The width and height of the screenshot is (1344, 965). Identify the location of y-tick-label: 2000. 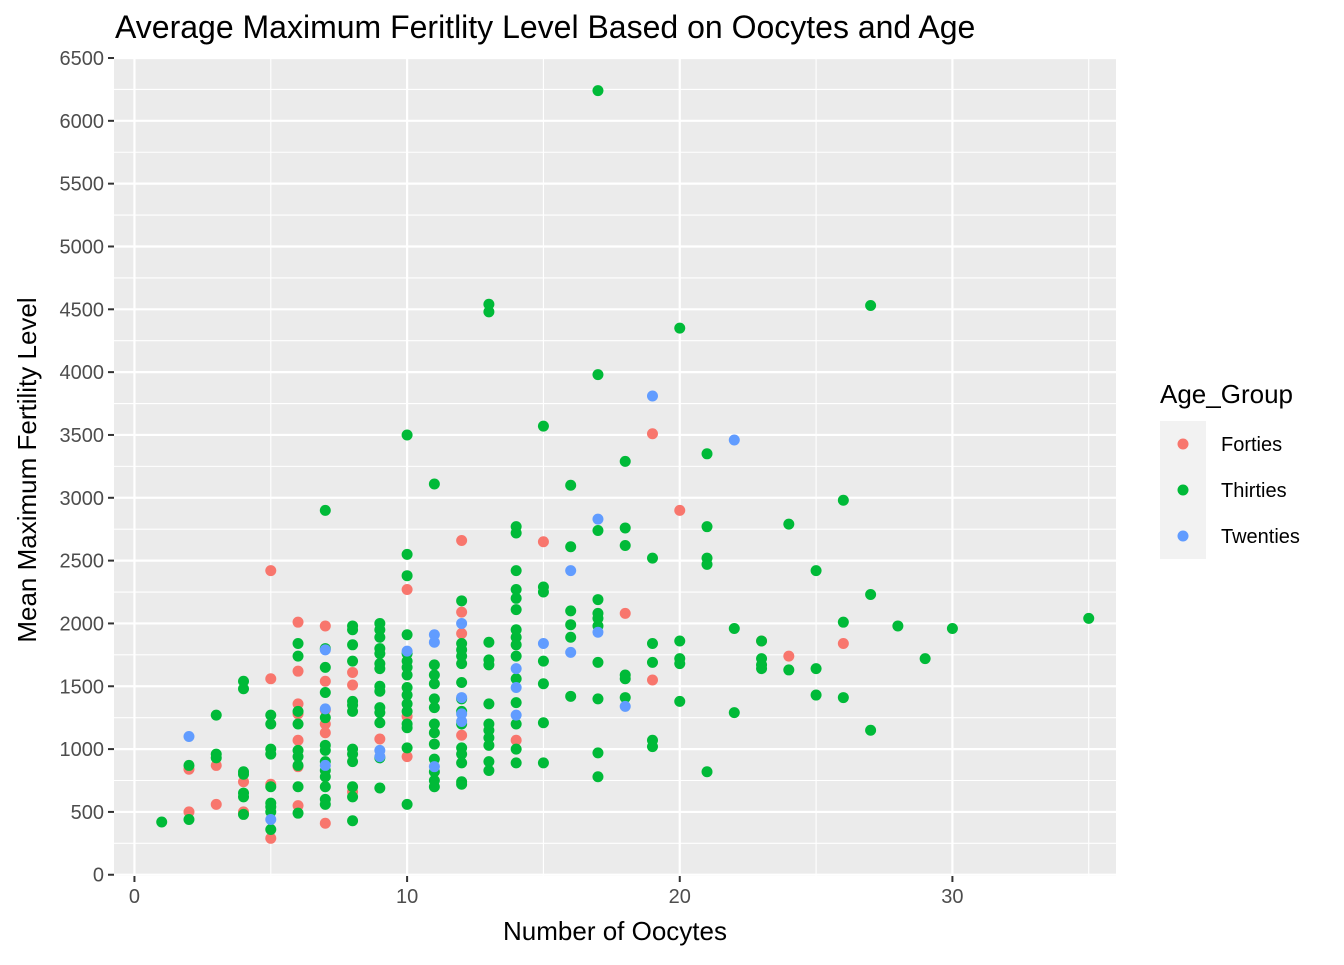
(82, 624).